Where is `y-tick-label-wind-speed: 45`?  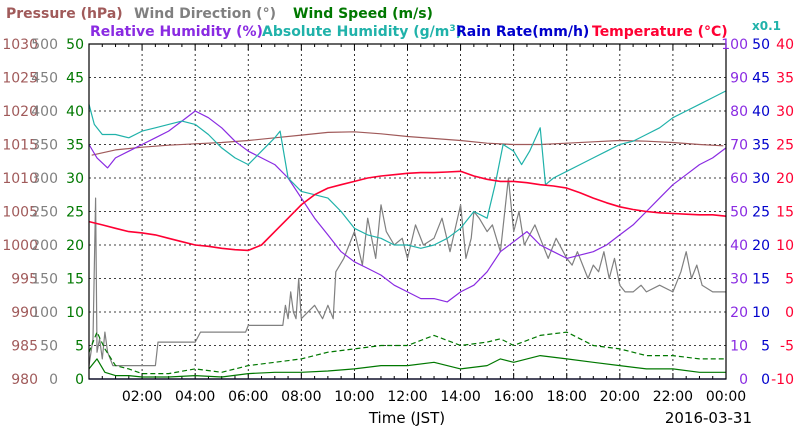
y-tick-label-wind-speed: 45 is located at coordinates (75, 79).